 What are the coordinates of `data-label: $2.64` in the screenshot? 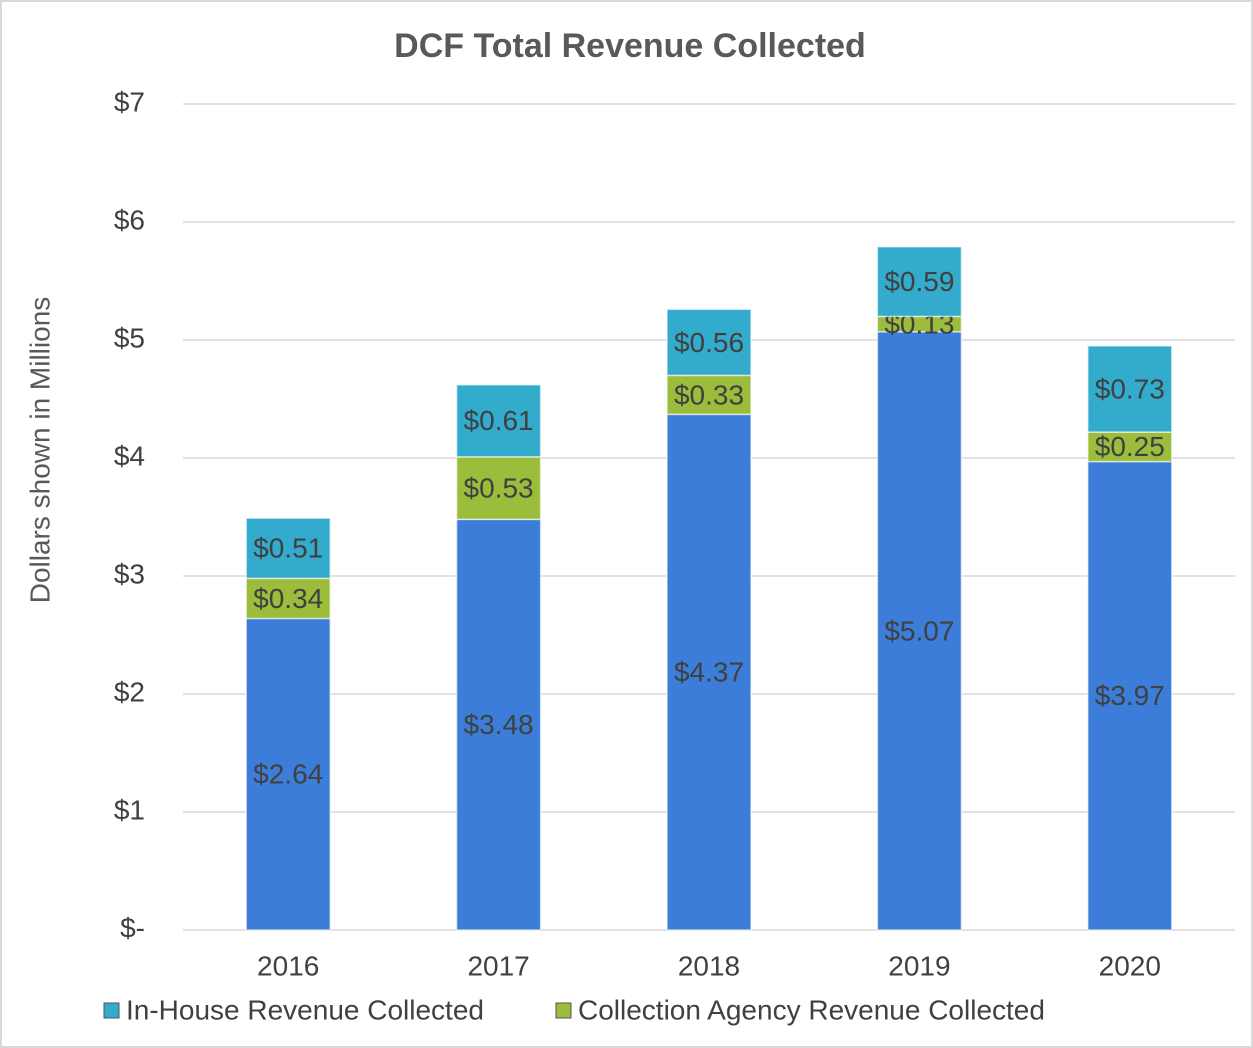 It's located at (288, 774).